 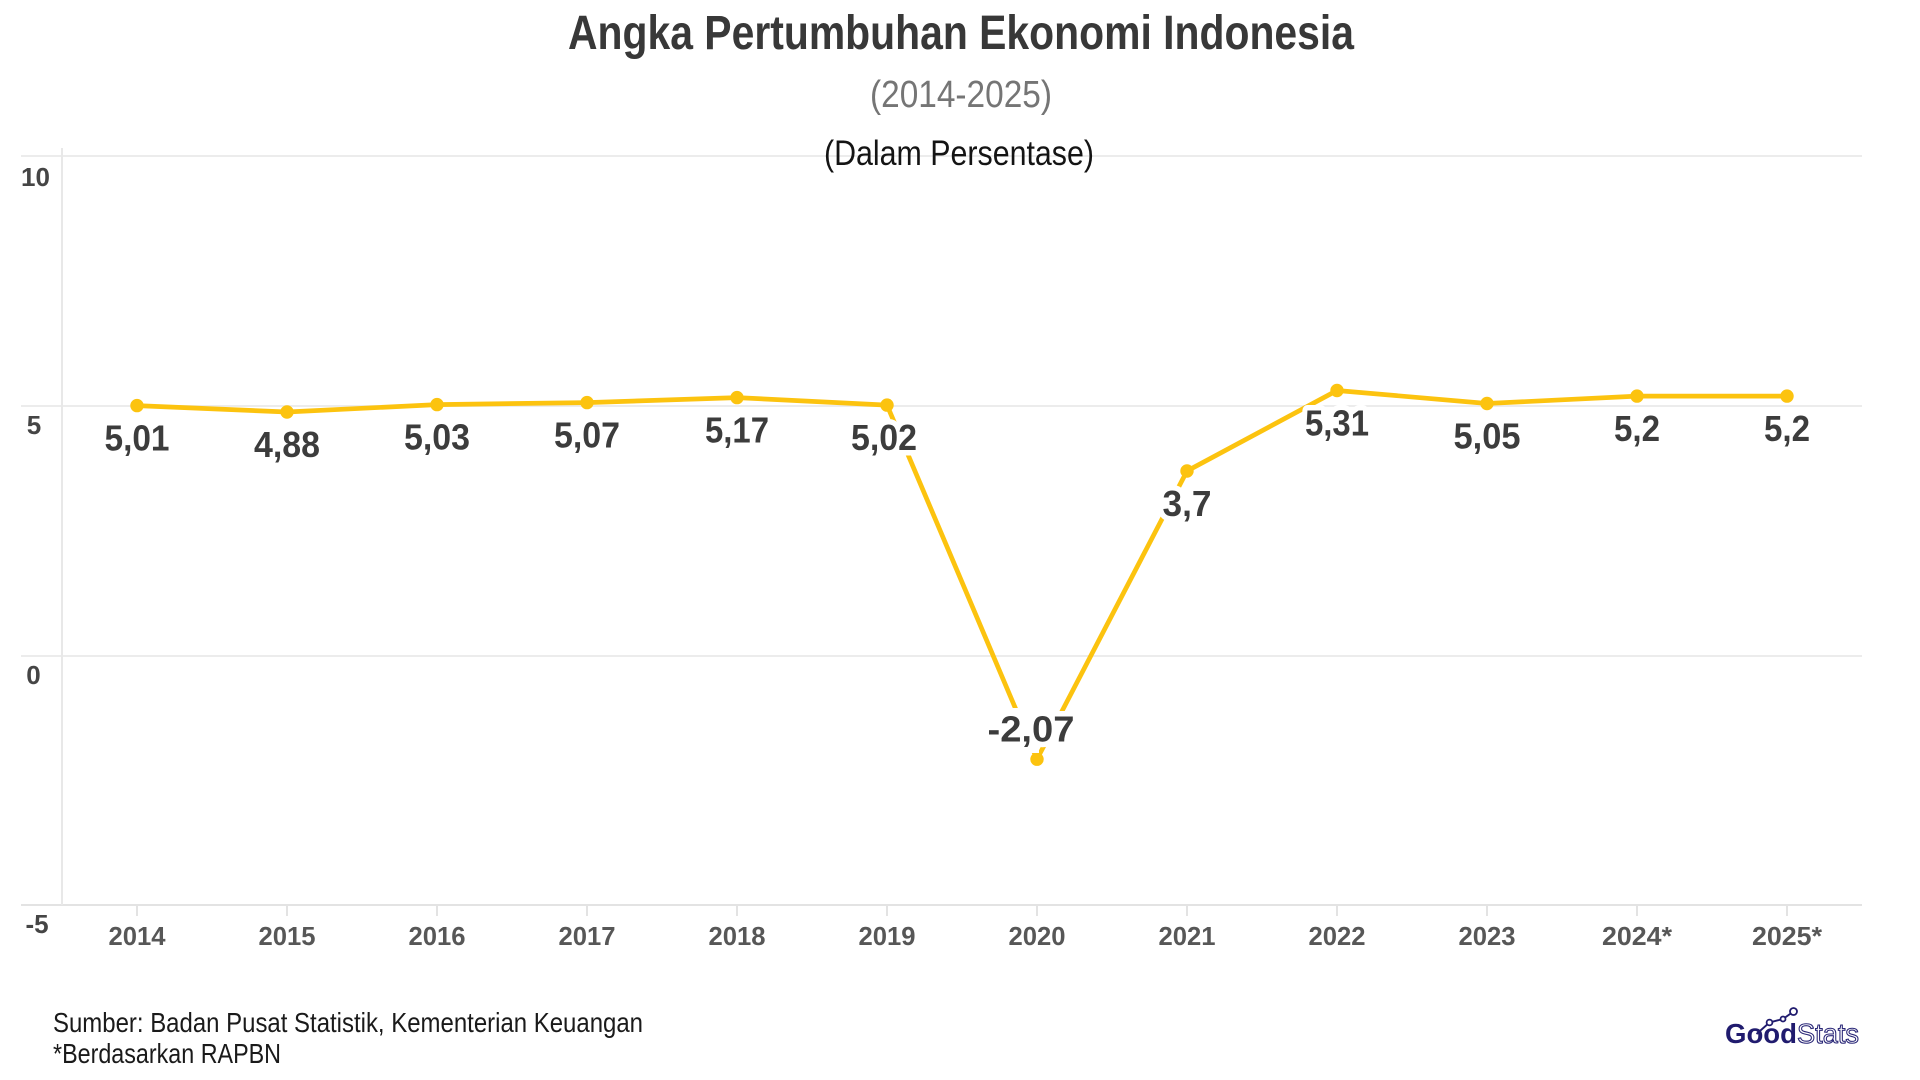 I want to click on svg-text: 5,05, so click(x=1487, y=436).